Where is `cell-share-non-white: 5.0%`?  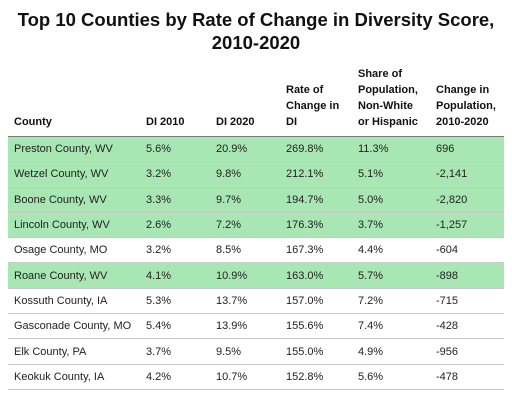
cell-share-non-white: 5.0% is located at coordinates (391, 200).